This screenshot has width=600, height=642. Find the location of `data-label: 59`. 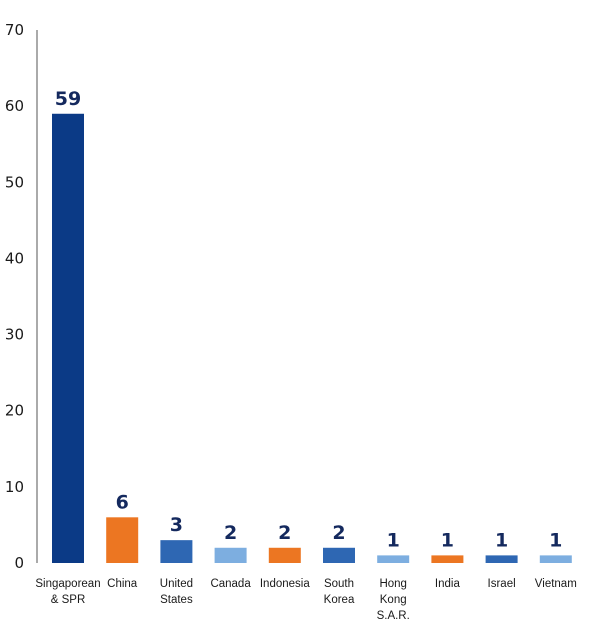

data-label: 59 is located at coordinates (68, 99).